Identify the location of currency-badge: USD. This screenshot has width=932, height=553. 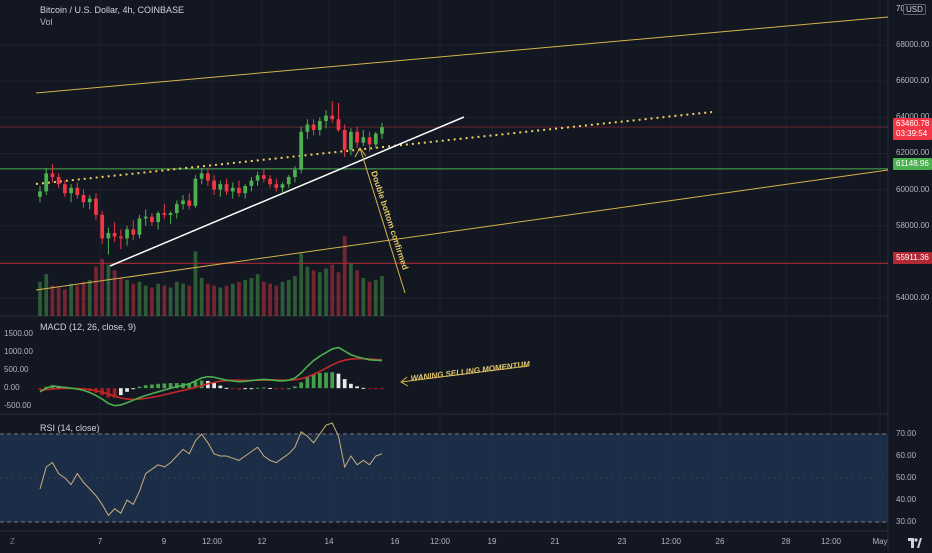
(914, 9).